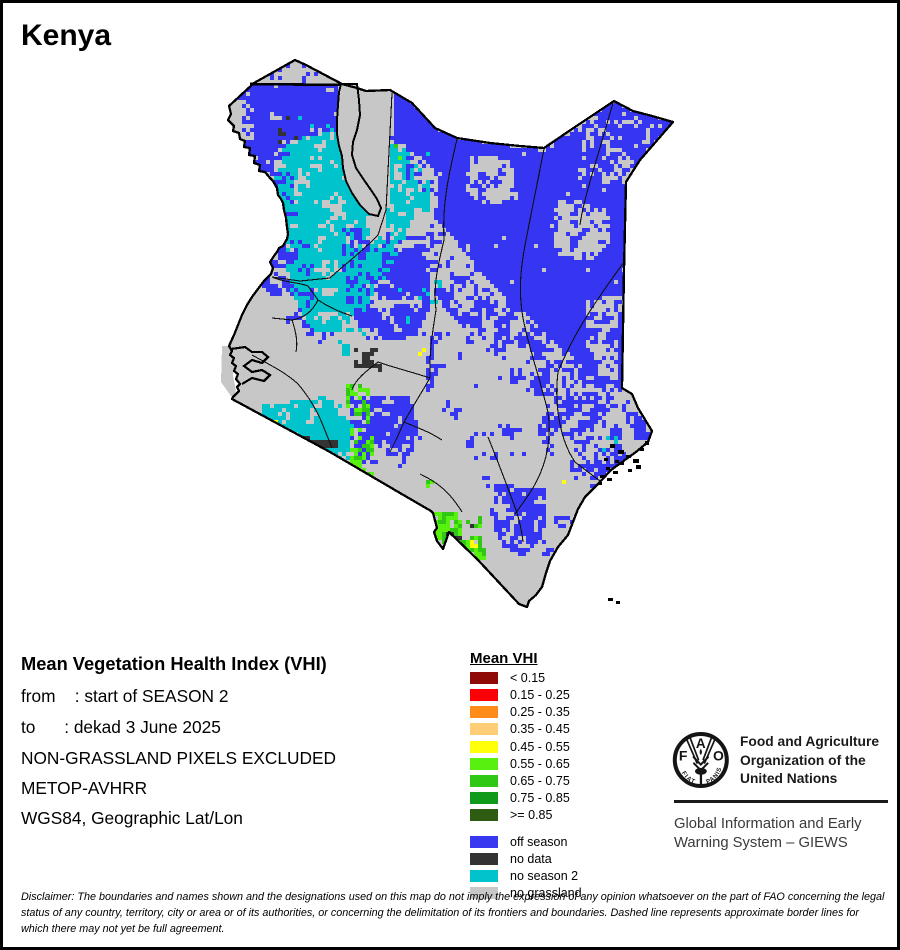 This screenshot has height=950, width=900. I want to click on svg-text: O, so click(718, 756).